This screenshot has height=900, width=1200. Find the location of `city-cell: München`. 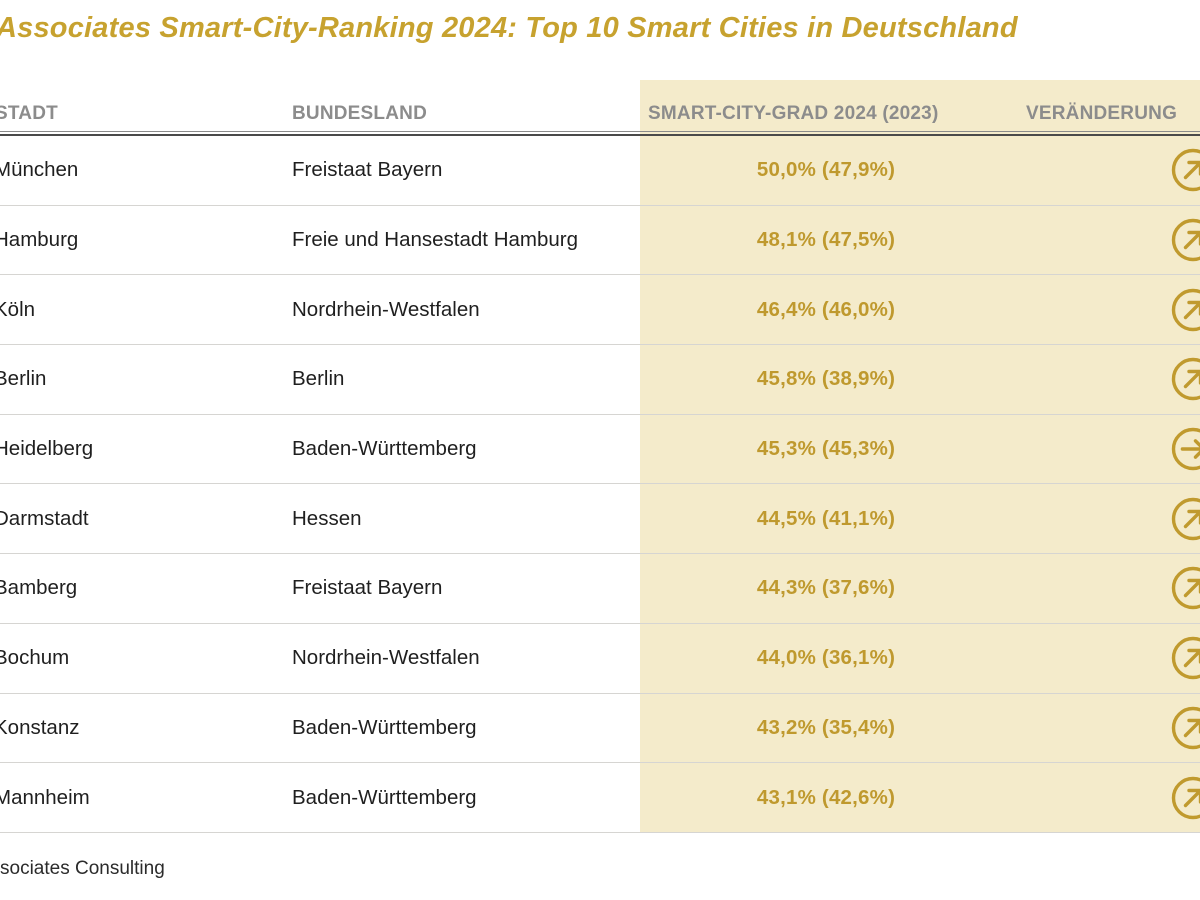

city-cell: München is located at coordinates (39, 170).